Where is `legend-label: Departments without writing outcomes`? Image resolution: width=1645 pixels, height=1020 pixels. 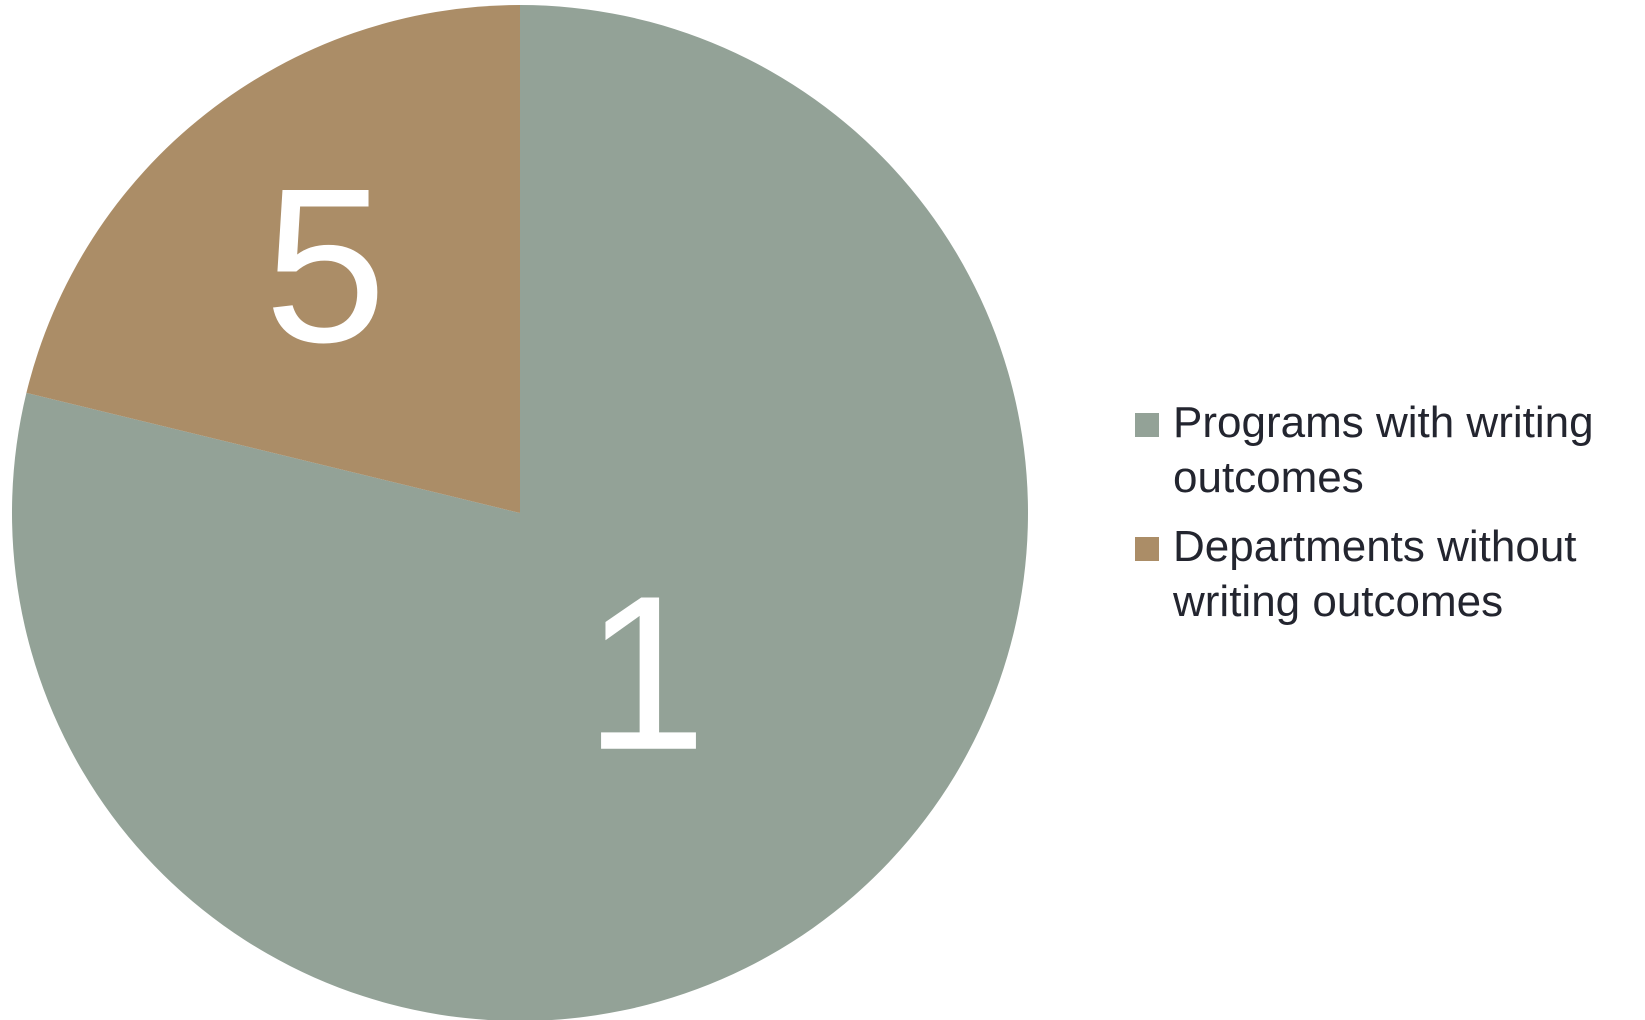 legend-label: Departments without writing outcomes is located at coordinates (1375, 574).